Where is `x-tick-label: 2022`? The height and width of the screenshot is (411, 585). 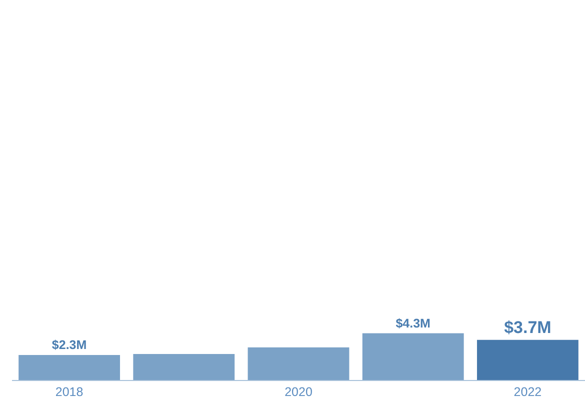 x-tick-label: 2022 is located at coordinates (528, 392).